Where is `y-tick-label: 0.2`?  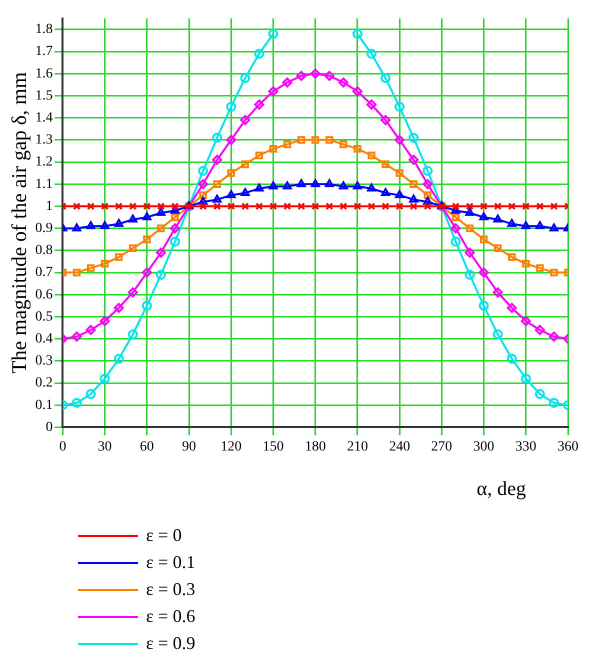
y-tick-label: 0.2 is located at coordinates (44, 383).